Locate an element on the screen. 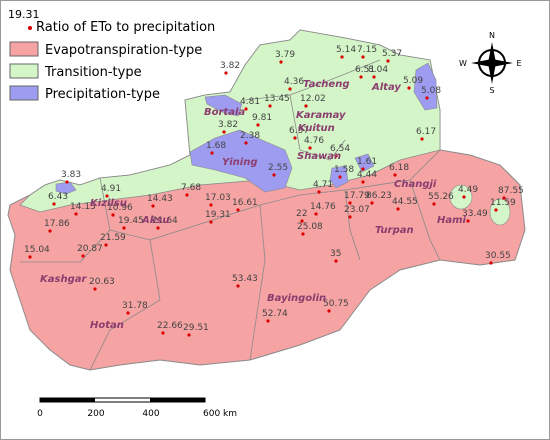  station-value: 44.55 is located at coordinates (405, 202).